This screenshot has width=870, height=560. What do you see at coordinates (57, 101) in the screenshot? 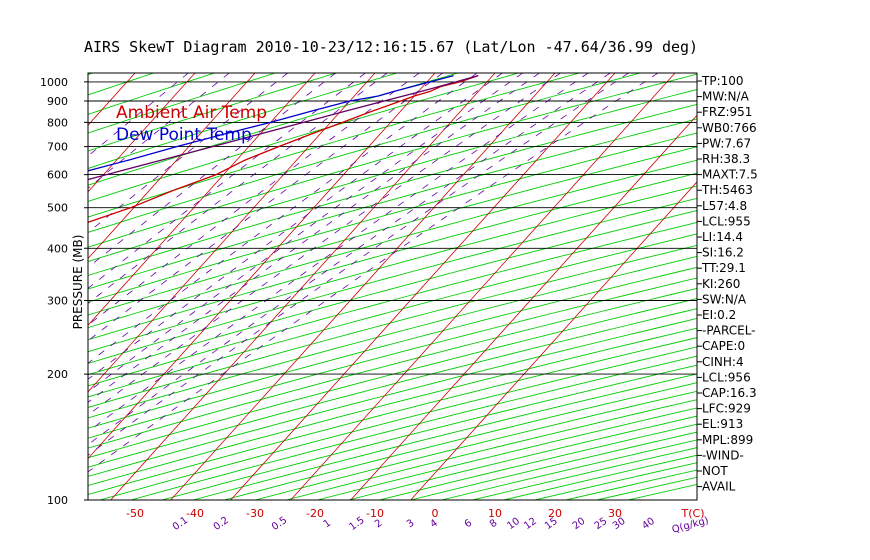
I see `pressure-tick-label: 900` at bounding box center [57, 101].